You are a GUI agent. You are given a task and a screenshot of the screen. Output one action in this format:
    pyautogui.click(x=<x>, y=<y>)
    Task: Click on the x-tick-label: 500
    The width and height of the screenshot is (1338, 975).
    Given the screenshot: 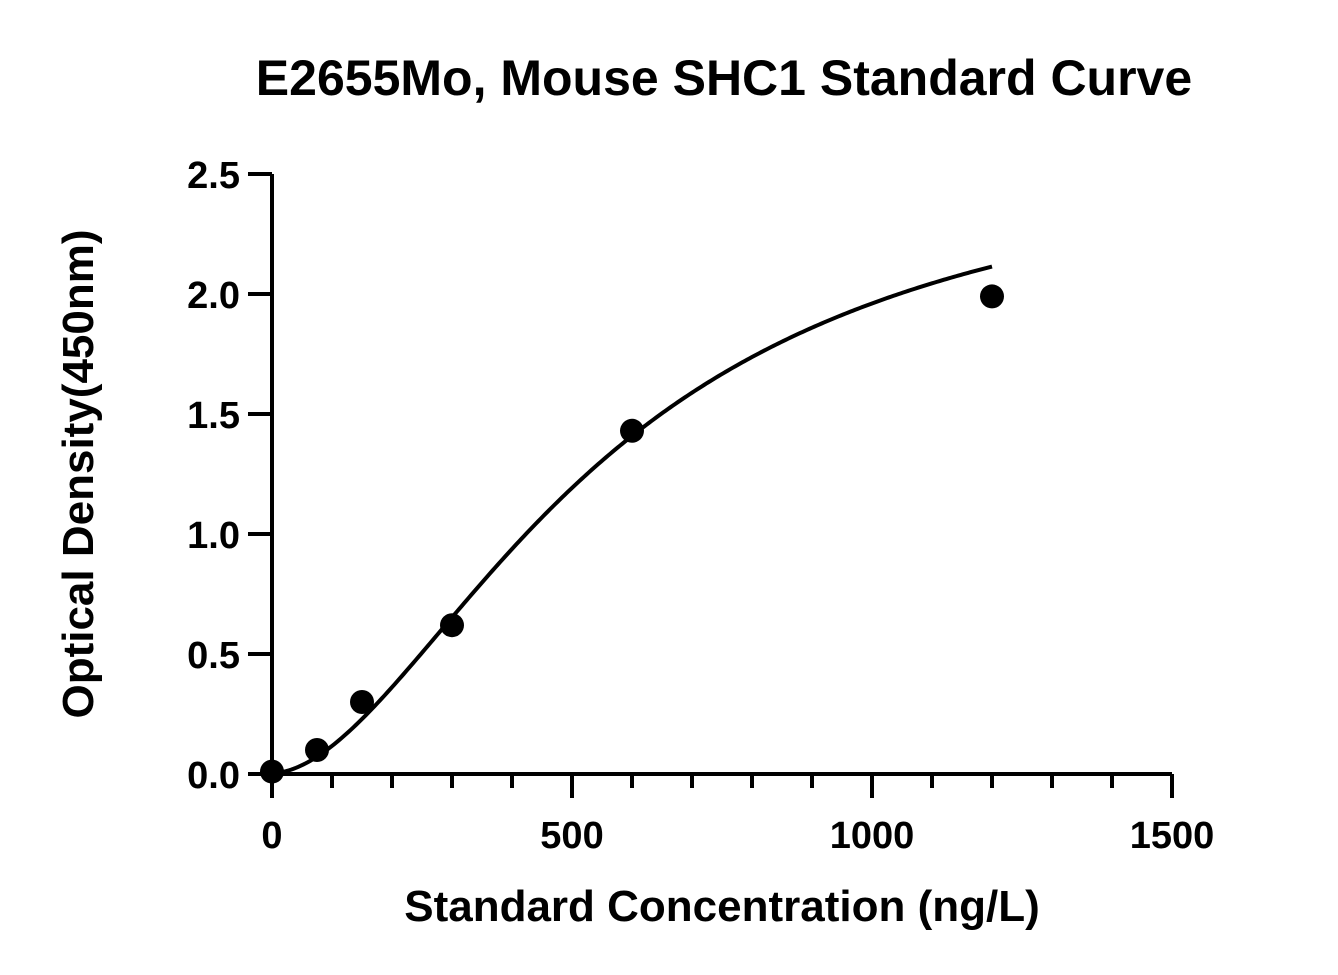 What is the action you would take?
    pyautogui.click(x=571, y=836)
    